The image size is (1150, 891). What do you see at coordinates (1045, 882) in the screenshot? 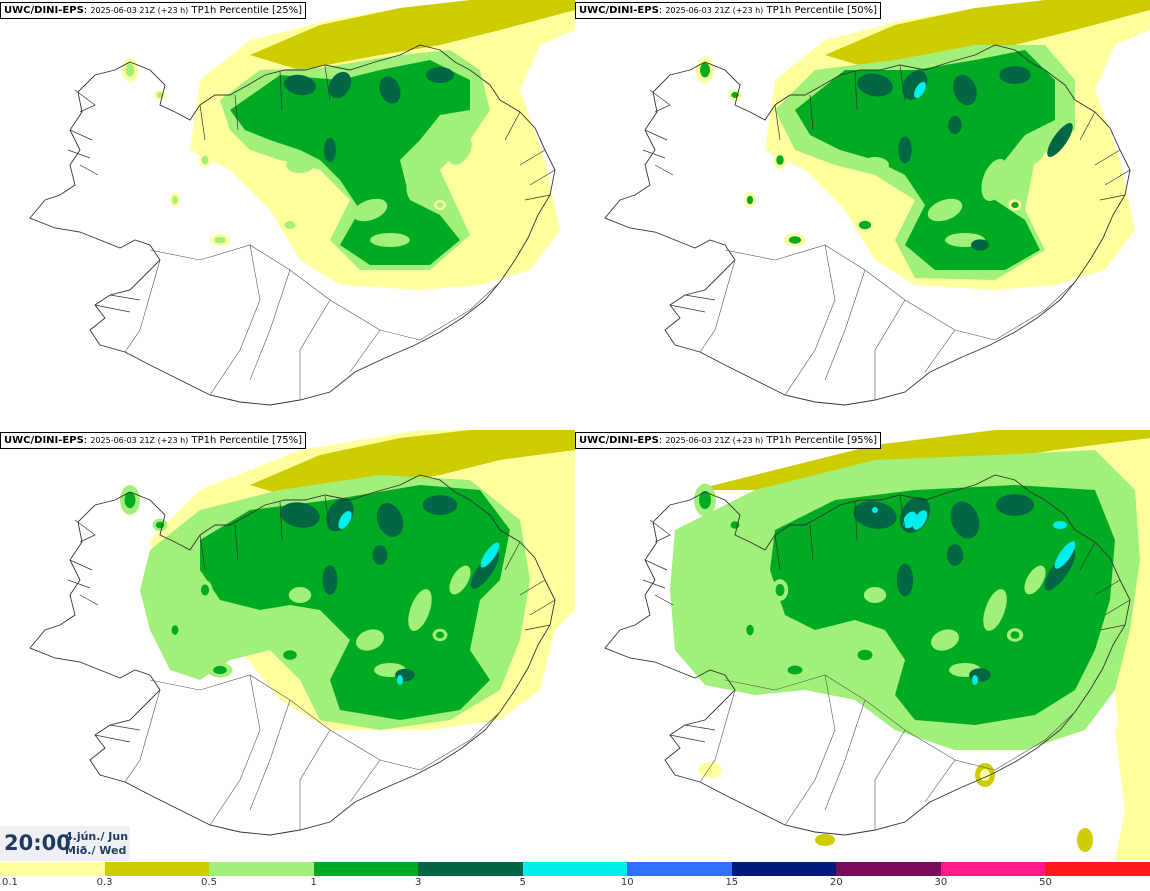
I see `colorbar-tick-label: 50` at bounding box center [1045, 882].